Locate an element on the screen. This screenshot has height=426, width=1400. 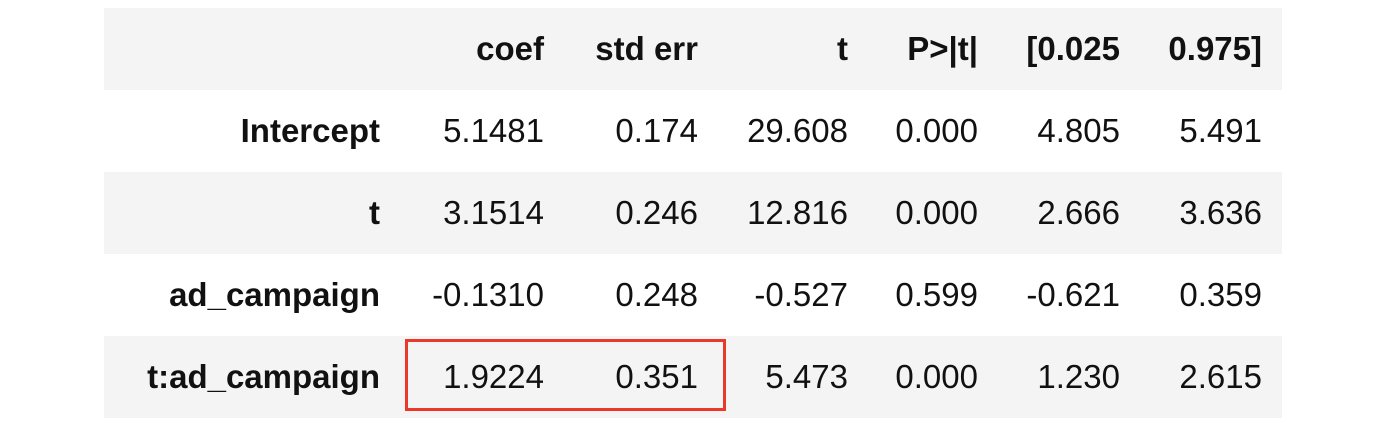
cell-t: -0.527 is located at coordinates (793, 295).